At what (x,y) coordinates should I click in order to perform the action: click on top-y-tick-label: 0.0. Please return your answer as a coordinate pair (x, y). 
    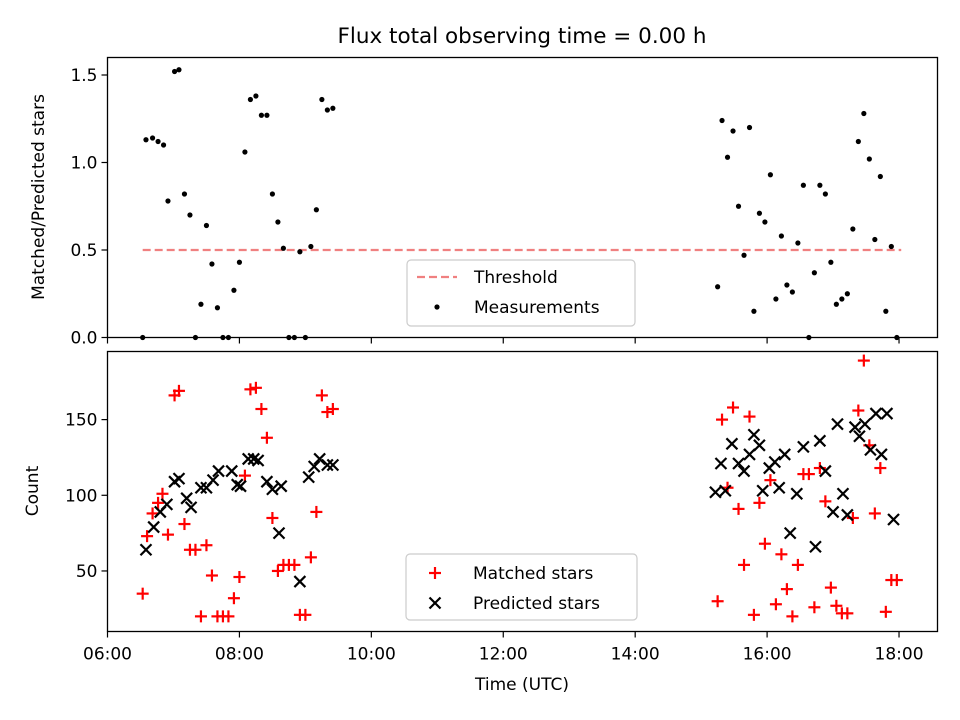
    Looking at the image, I should click on (83, 339).